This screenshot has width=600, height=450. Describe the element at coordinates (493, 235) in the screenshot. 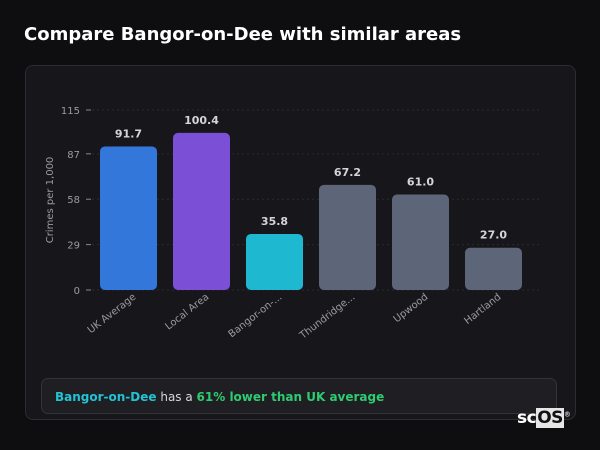

I see `bar-value-label: 27.0` at that location.